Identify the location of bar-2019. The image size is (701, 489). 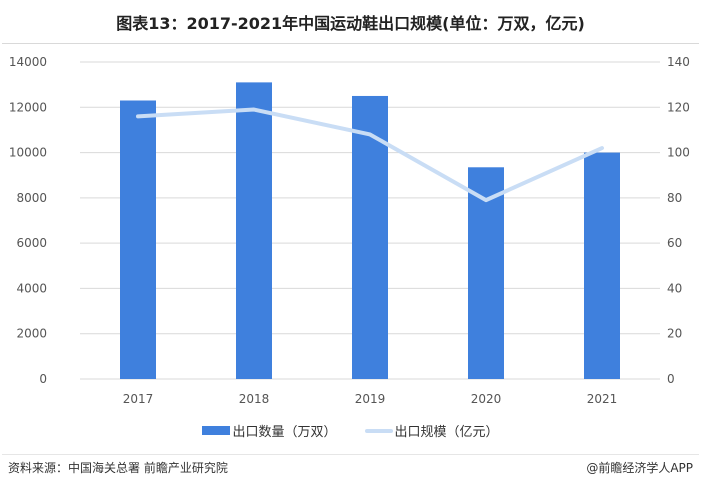
(370, 237).